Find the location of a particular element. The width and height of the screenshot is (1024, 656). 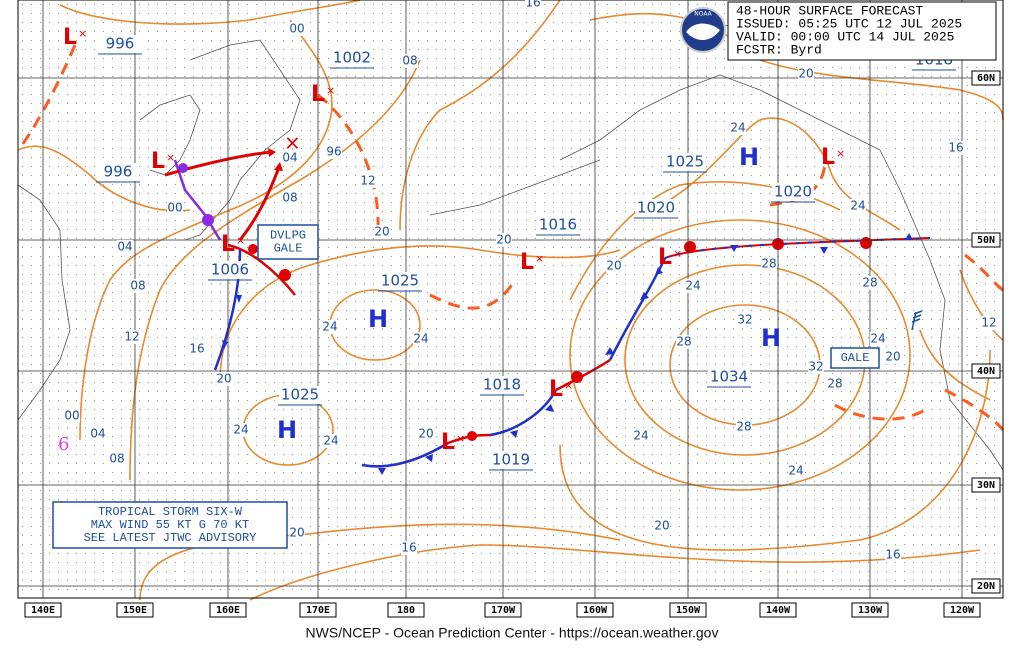

pressure-label: 1006 is located at coordinates (230, 270).